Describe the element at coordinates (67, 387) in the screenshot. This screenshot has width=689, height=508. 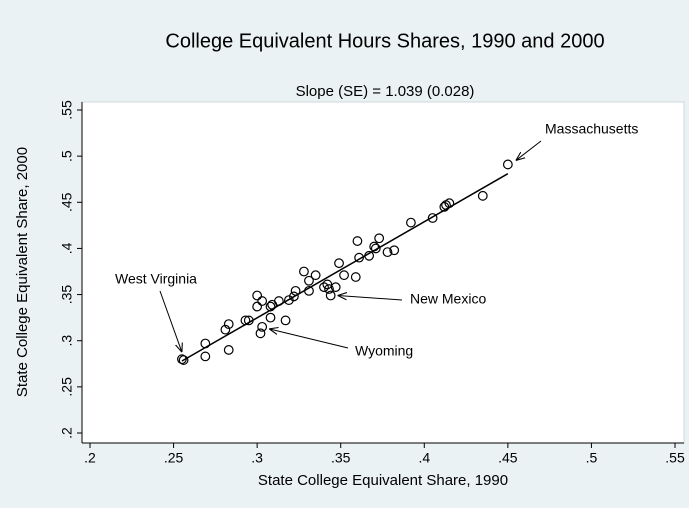
I see `y-tick-label: .25` at that location.